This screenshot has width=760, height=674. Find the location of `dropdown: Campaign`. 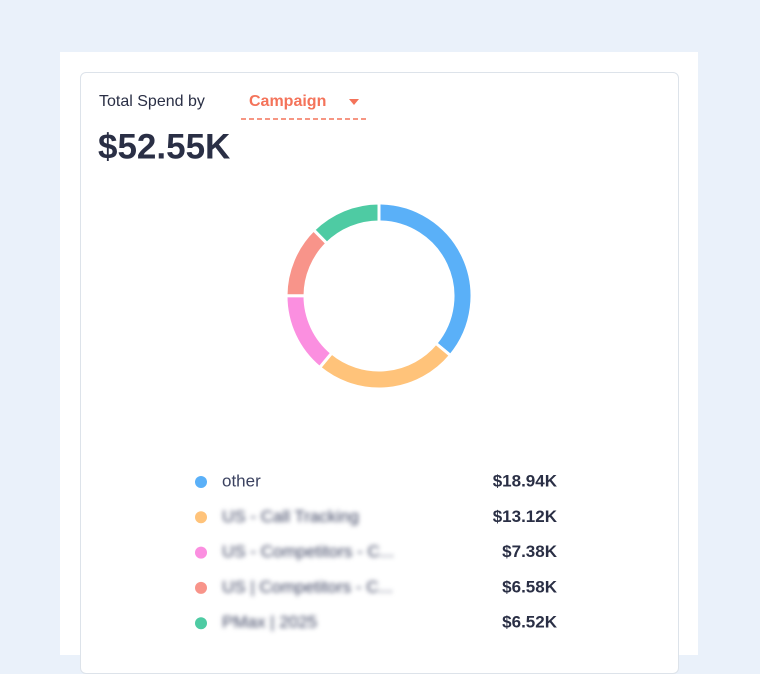

dropdown: Campaign is located at coordinates (287, 101).